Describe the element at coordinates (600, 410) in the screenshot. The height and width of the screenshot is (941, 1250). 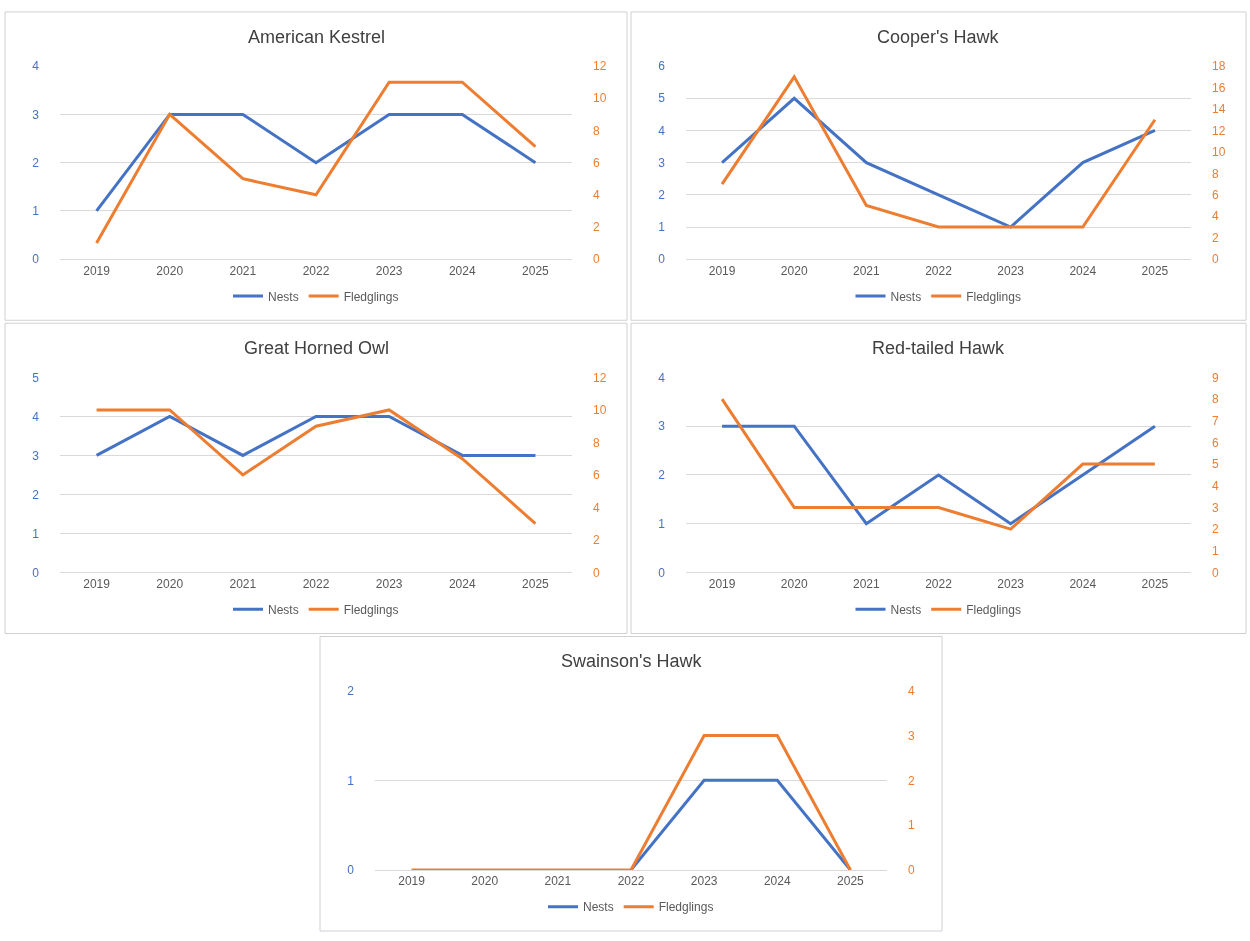
I see `y2-tick-label: 10` at that location.